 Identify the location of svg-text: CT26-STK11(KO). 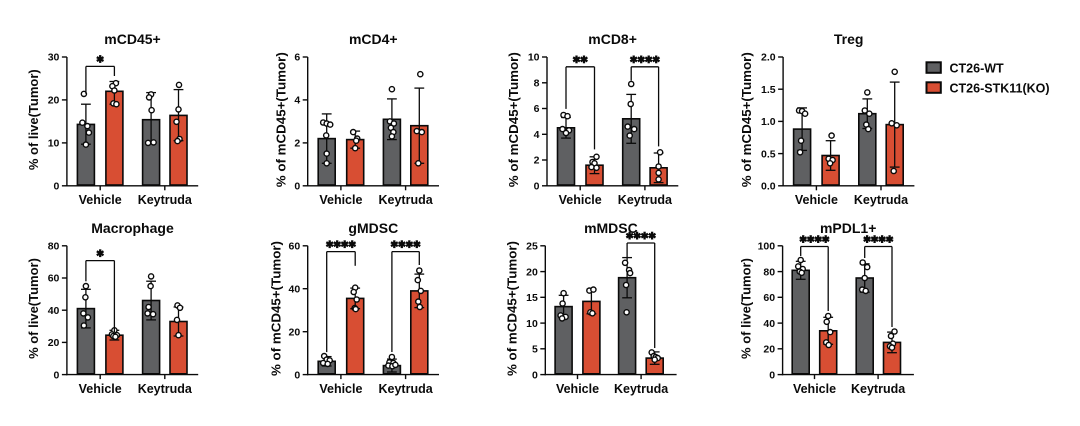
(1000, 88).